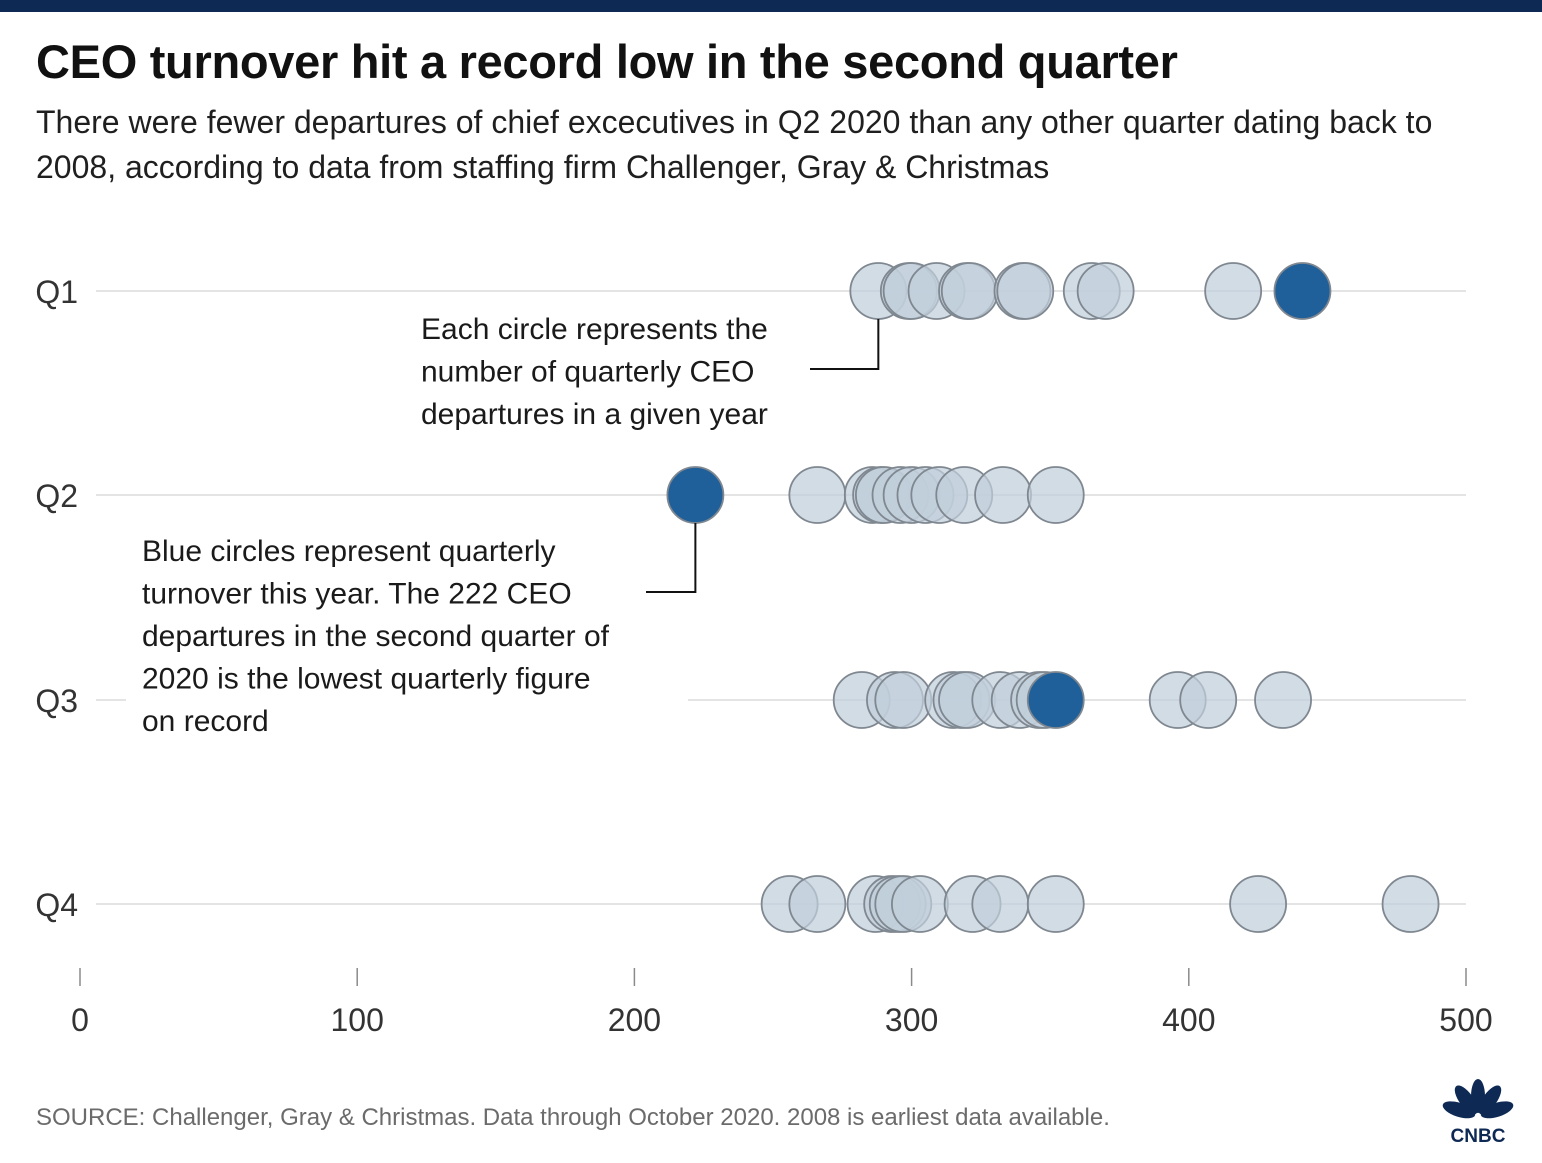 The width and height of the screenshot is (1542, 1163). Describe the element at coordinates (634, 1020) in the screenshot. I see `x-tick-label: 200` at that location.